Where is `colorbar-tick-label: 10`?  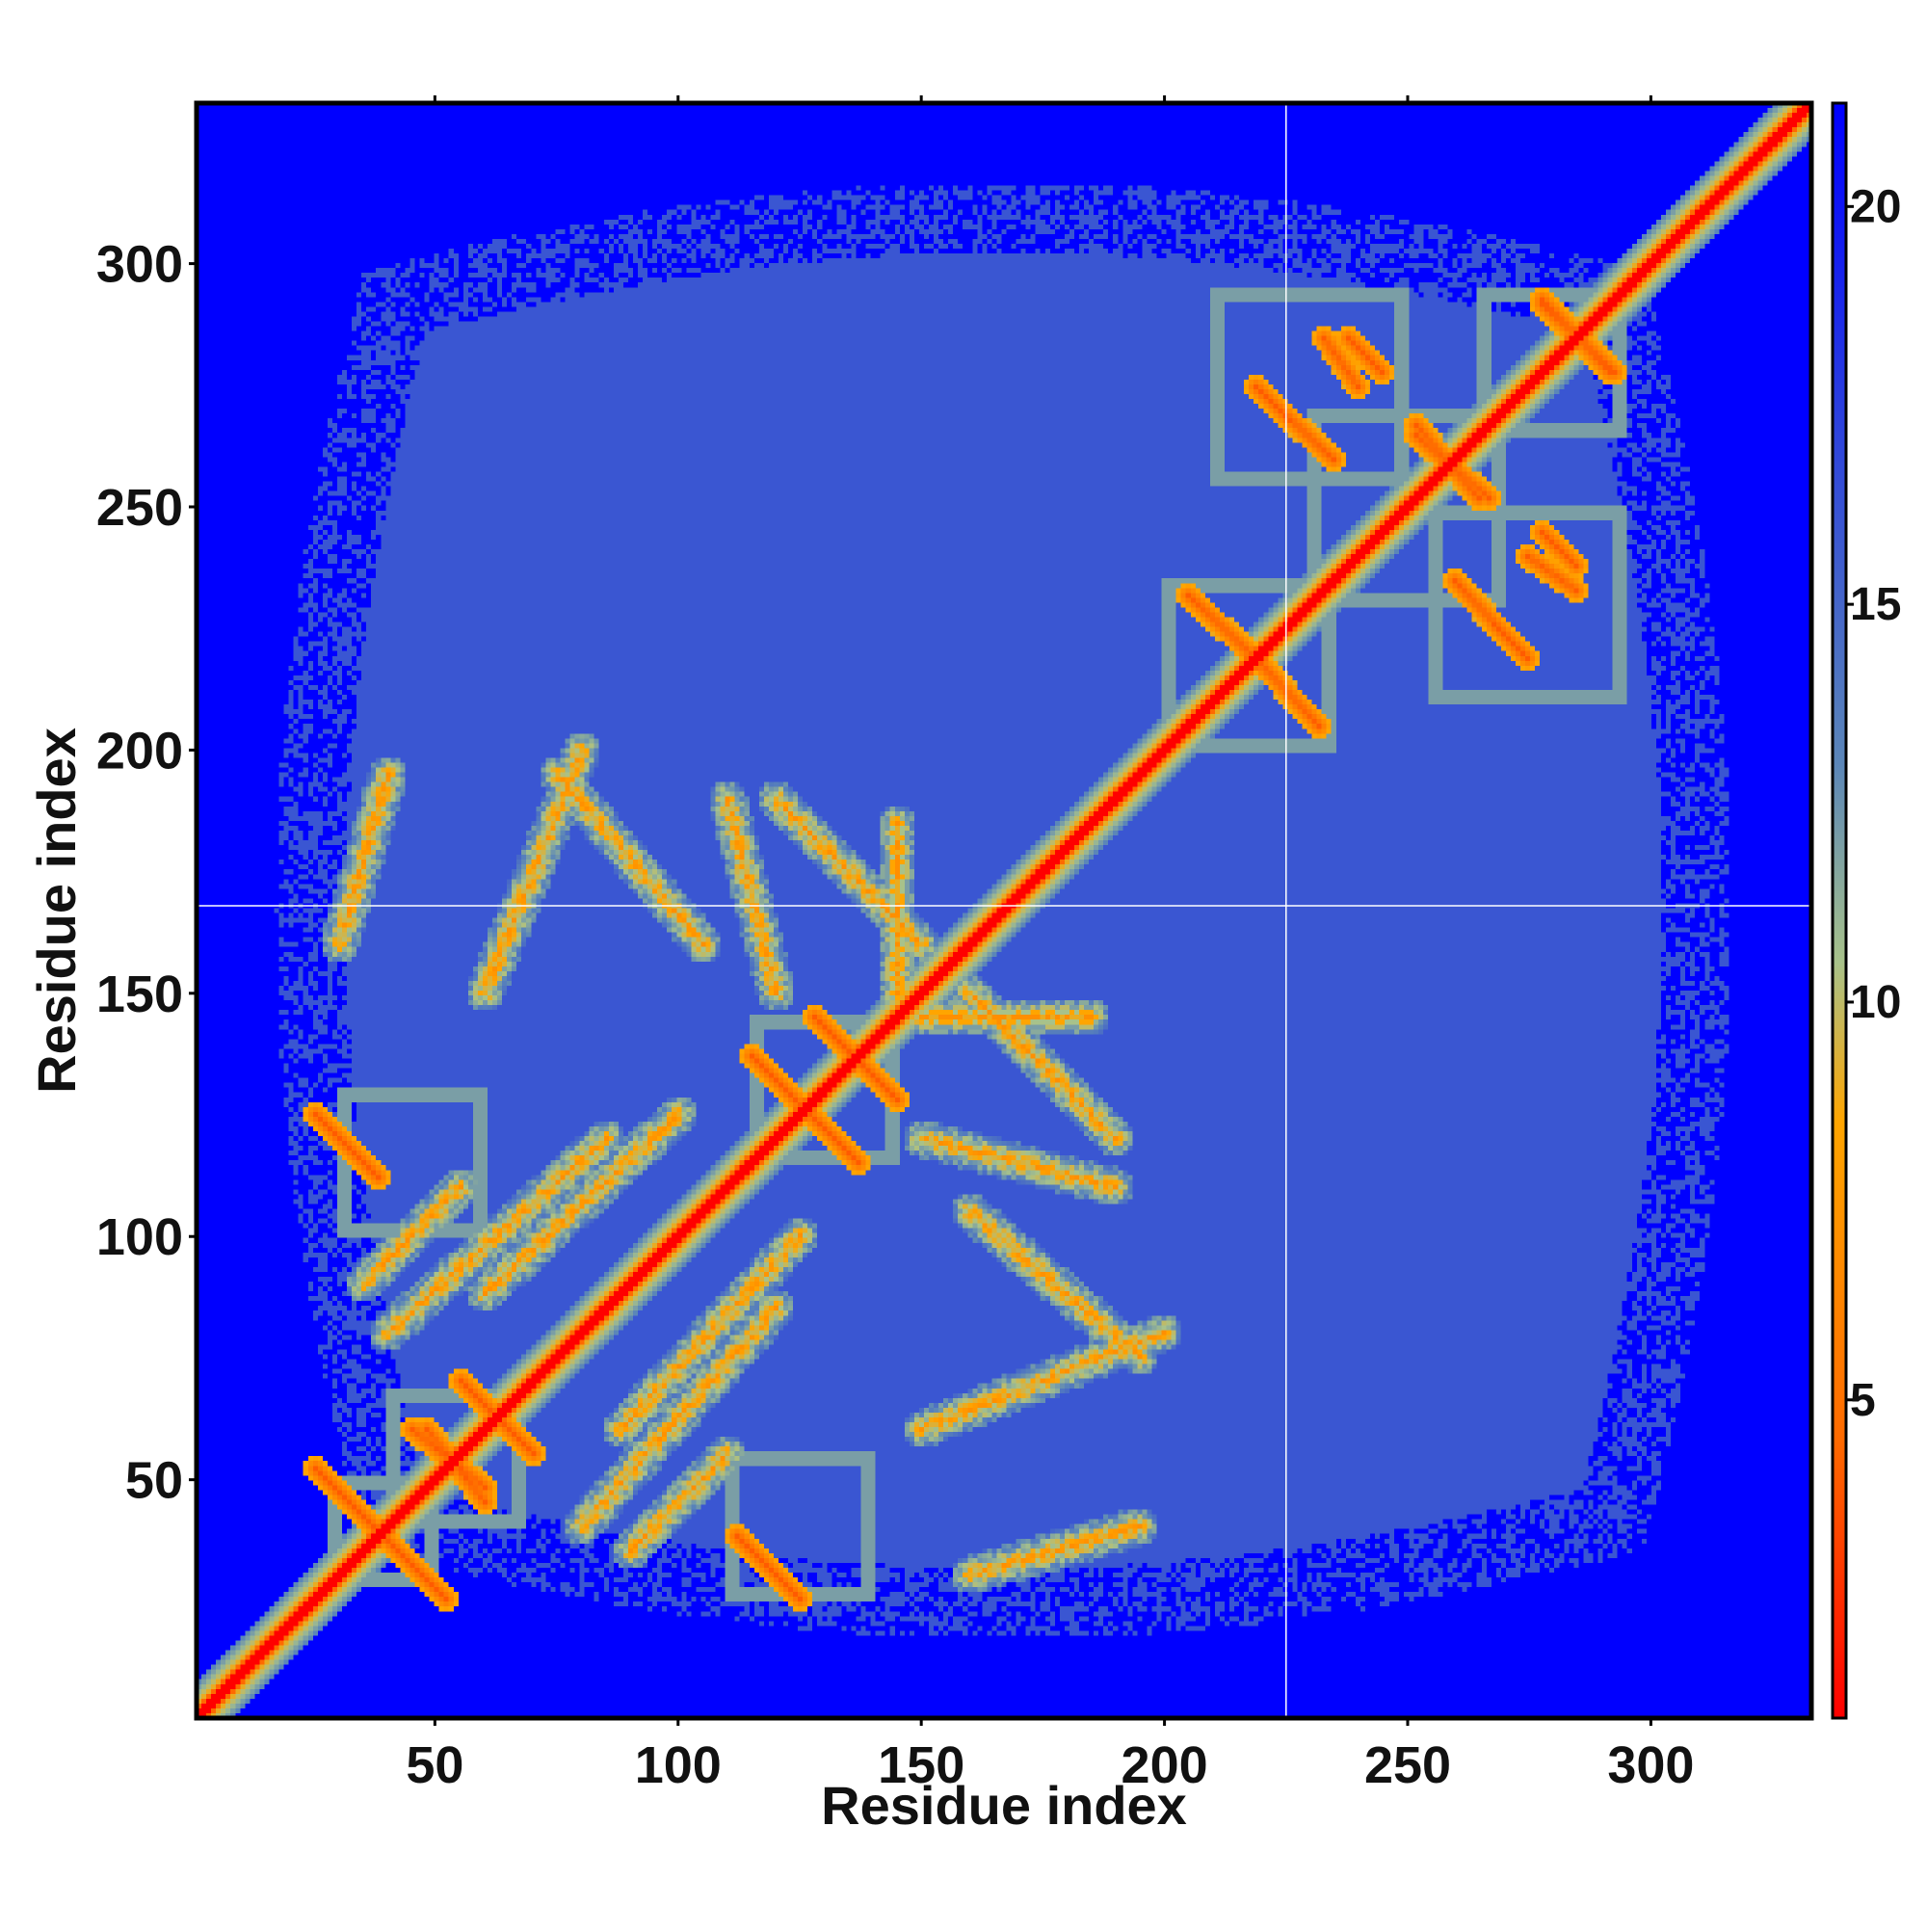 colorbar-tick-label: 10 is located at coordinates (1875, 1002).